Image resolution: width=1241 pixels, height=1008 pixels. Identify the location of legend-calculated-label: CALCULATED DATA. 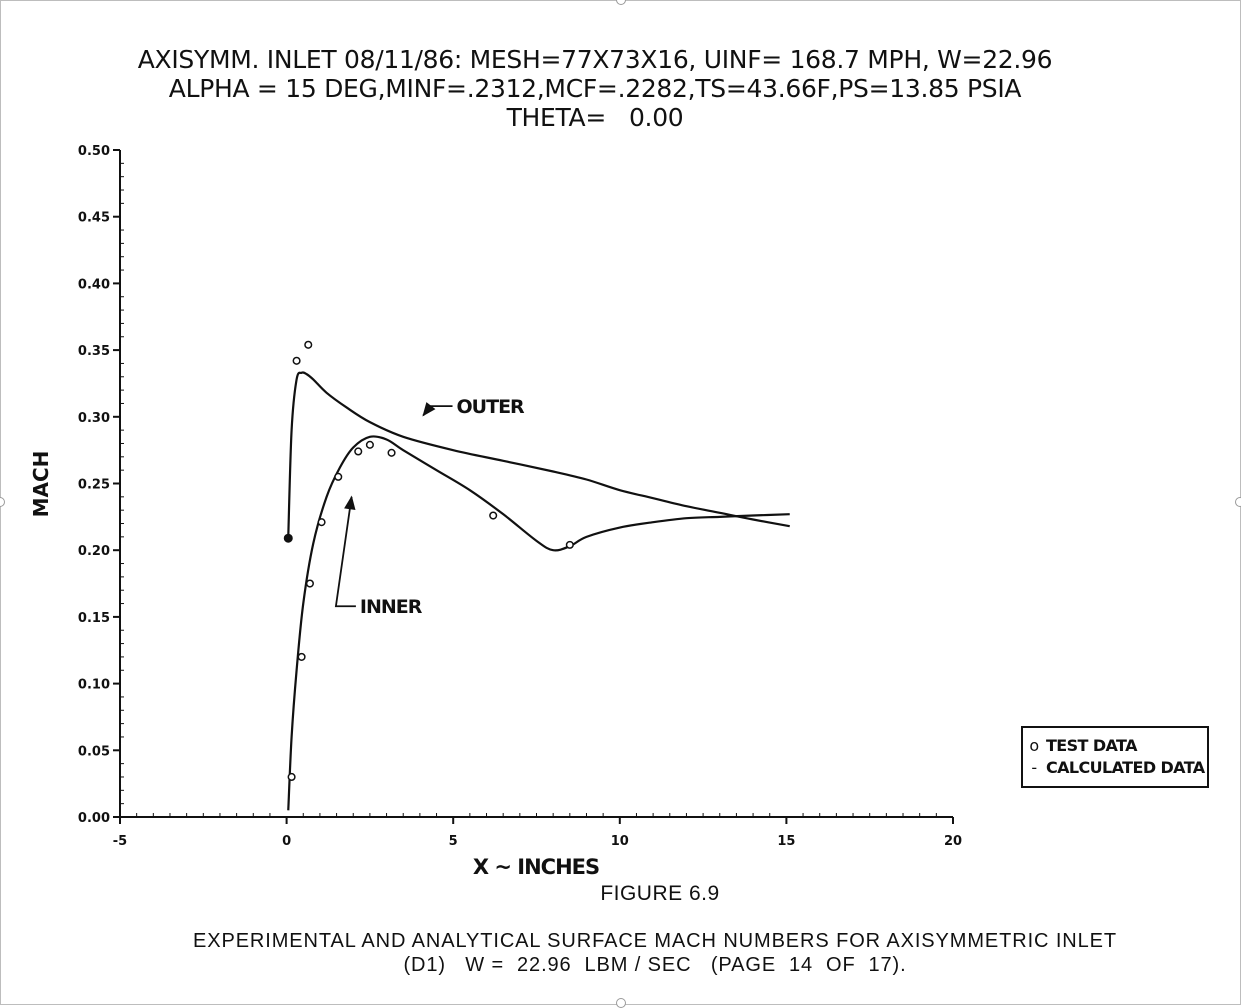
(1125, 767).